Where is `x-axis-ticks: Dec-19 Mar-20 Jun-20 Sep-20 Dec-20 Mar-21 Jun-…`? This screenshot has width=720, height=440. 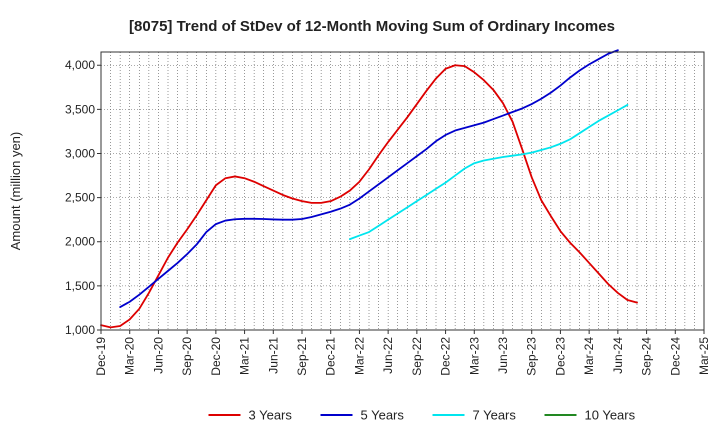 x-axis-ticks: Dec-19 Mar-20 Jun-20 Sep-20 Dec-20 Mar-21 Jun-… is located at coordinates (402, 353).